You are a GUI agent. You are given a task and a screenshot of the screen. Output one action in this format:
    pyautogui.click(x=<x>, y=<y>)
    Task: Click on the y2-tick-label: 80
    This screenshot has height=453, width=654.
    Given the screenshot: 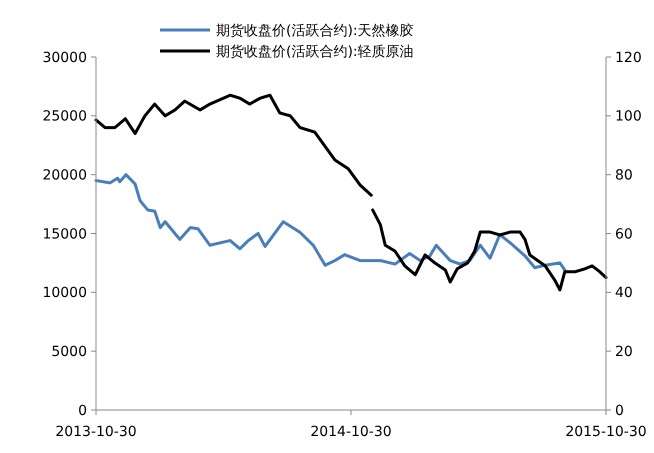 What is the action you would take?
    pyautogui.click(x=624, y=176)
    